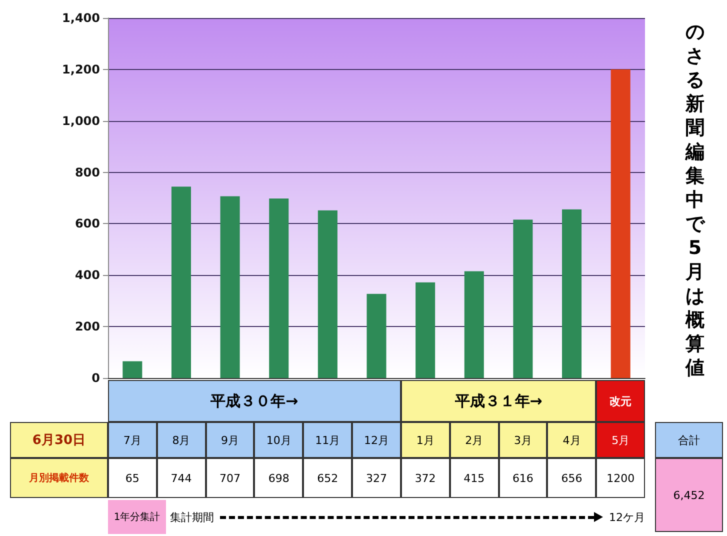 The width and height of the screenshot is (727, 536). What do you see at coordinates (254, 401) in the screenshot?
I see `text: 平成３０年→` at bounding box center [254, 401].